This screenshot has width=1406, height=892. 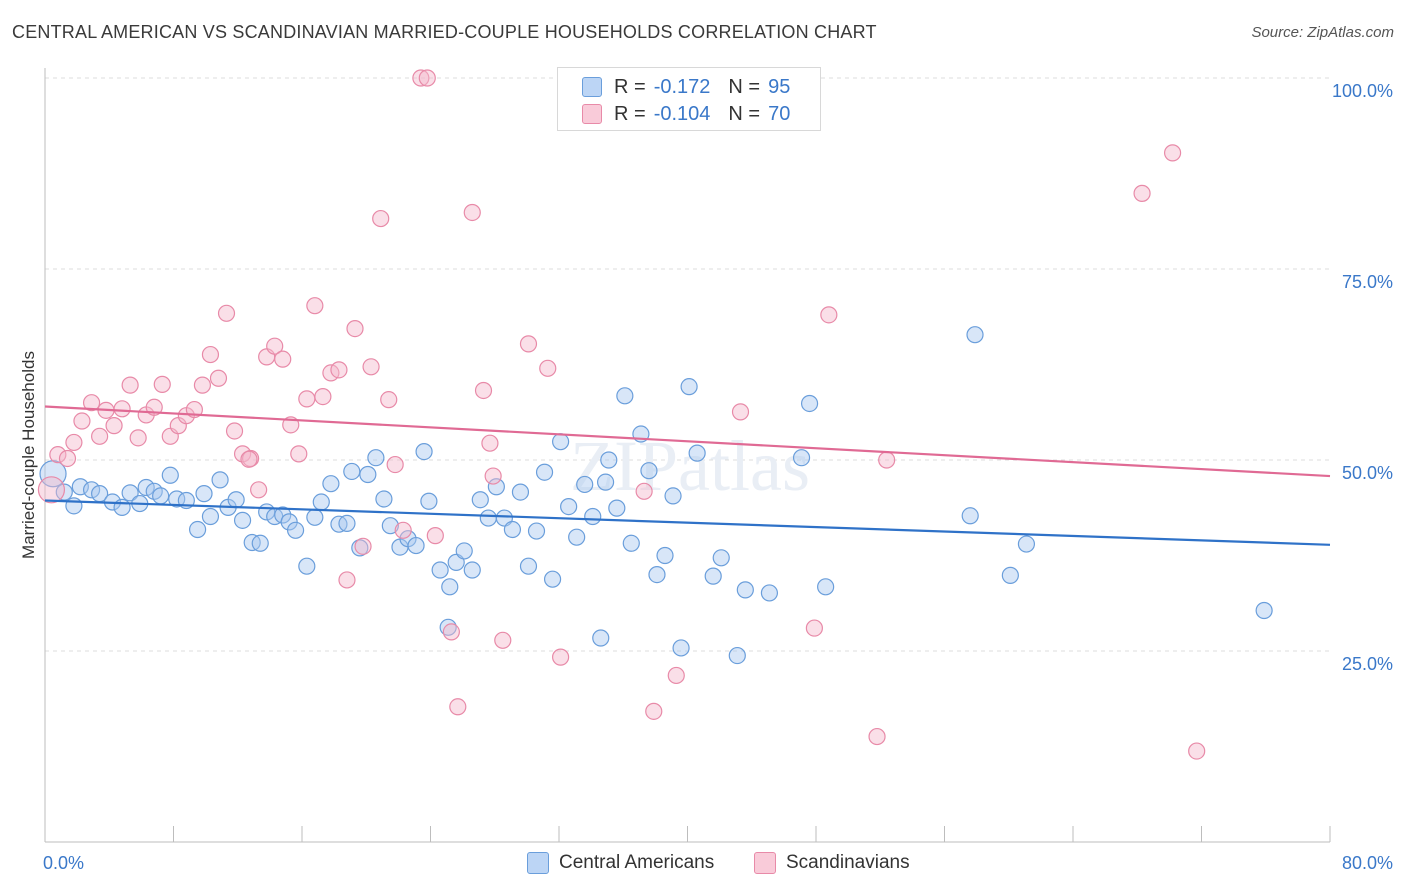 I want to click on trend-lines, so click(x=687, y=475).